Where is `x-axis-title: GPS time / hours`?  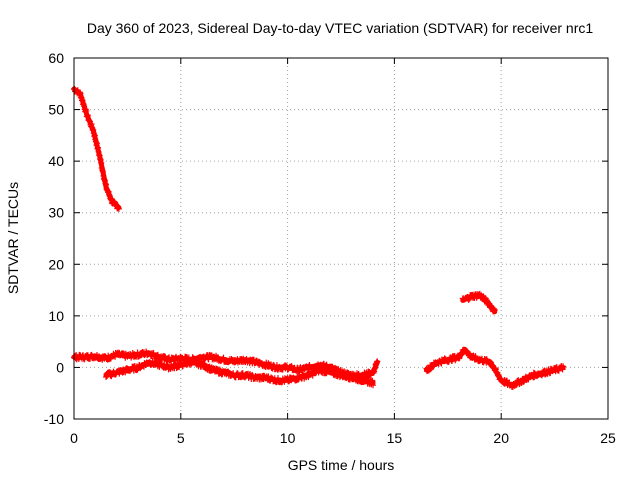
x-axis-title: GPS time / hours is located at coordinates (341, 465).